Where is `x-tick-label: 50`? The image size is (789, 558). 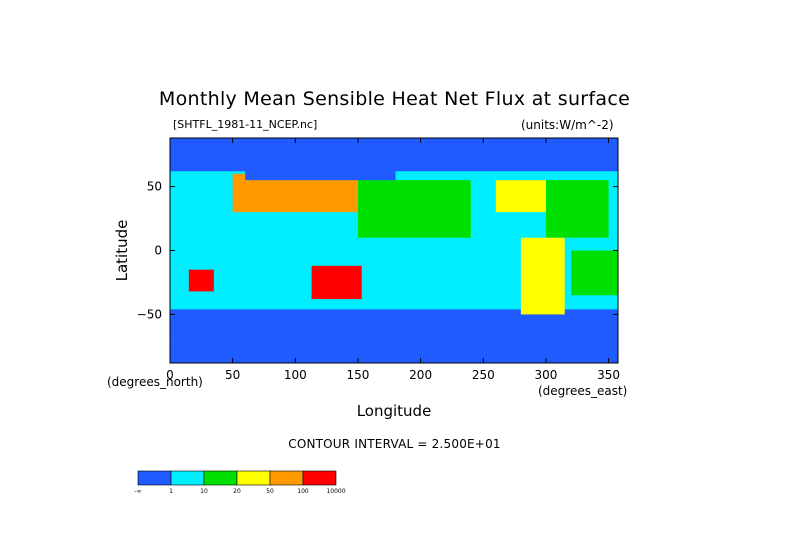
x-tick-label: 50 is located at coordinates (232, 375).